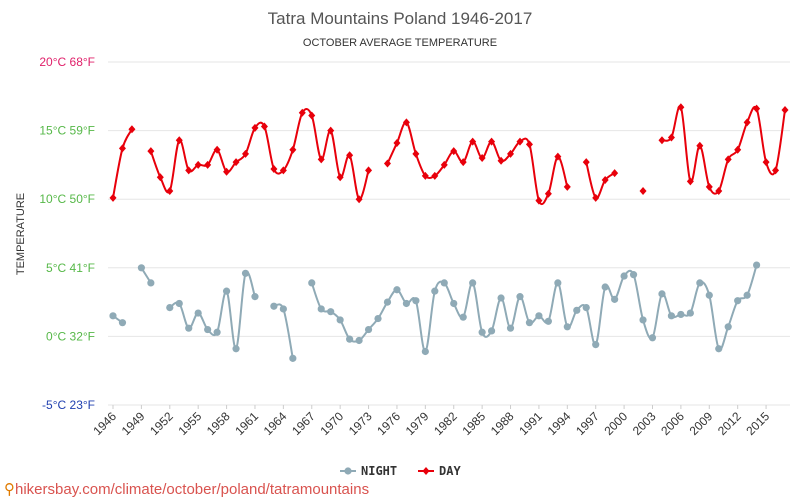 Image resolution: width=800 pixels, height=500 pixels. Describe the element at coordinates (400, 471) in the screenshot. I see `legend: NIGHT DAY` at that location.